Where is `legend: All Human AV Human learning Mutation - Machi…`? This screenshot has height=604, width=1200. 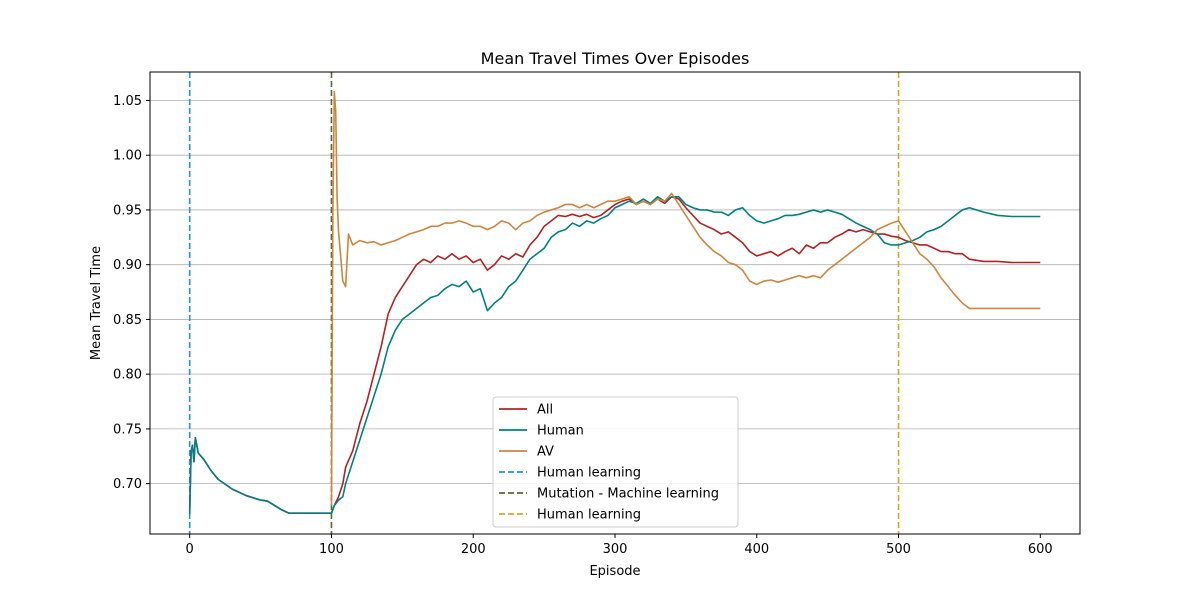 legend: All Human AV Human learning Mutation - Machi… is located at coordinates (615, 462).